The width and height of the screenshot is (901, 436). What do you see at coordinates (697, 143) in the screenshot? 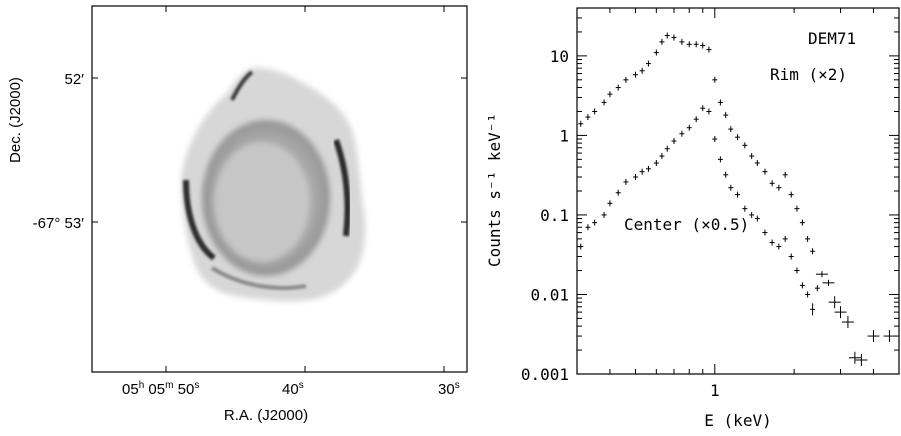
I see `rim-series` at bounding box center [697, 143].